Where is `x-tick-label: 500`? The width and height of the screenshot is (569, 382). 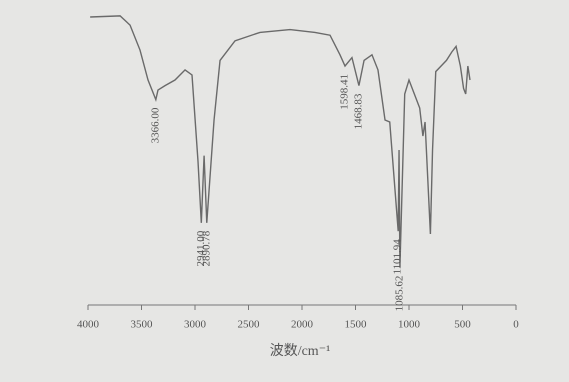
x-tick-label: 500 is located at coordinates (462, 325).